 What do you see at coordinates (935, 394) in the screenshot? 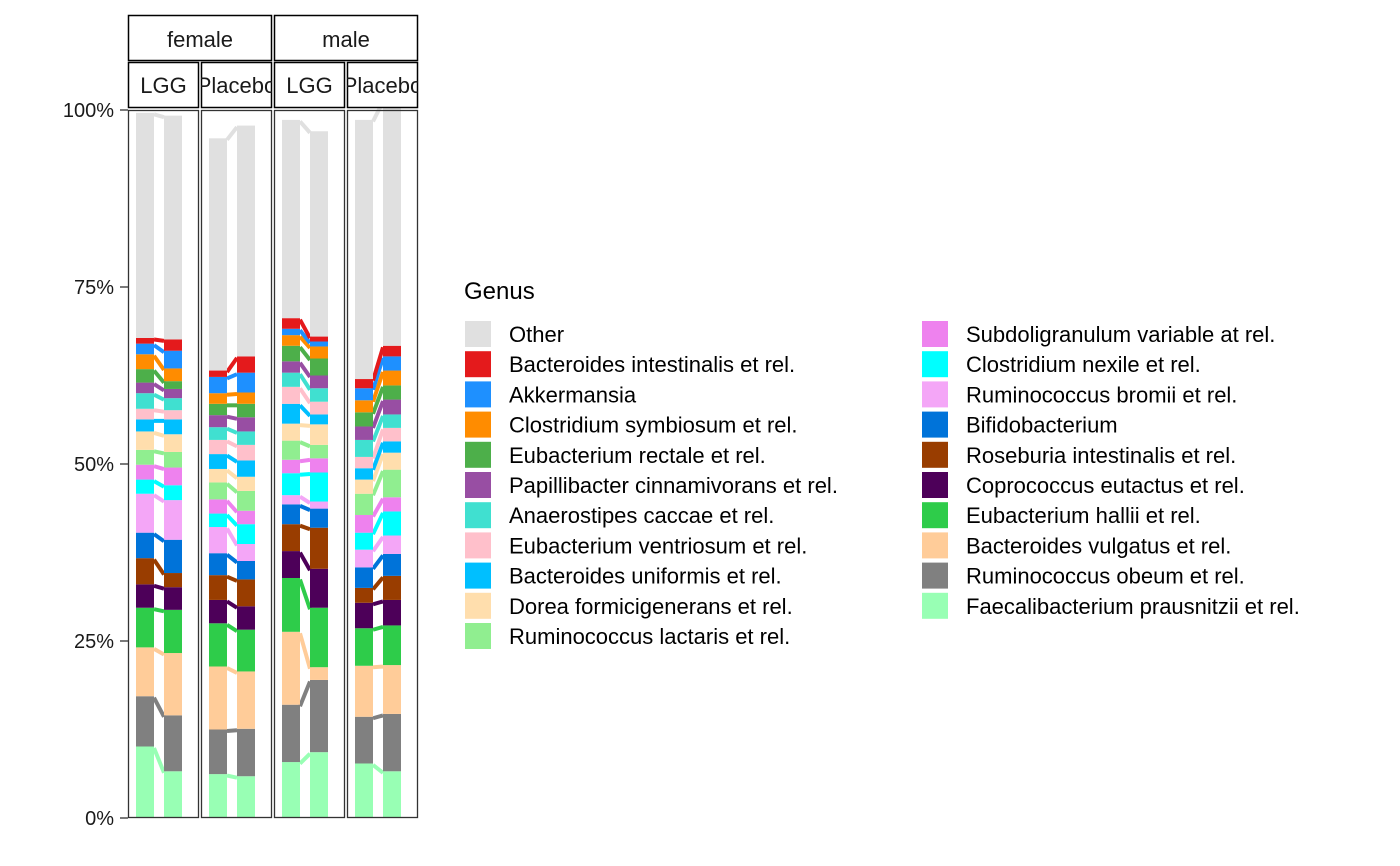
I see `legend-swatch-ruminococcus-bromii-et-rel` at bounding box center [935, 394].